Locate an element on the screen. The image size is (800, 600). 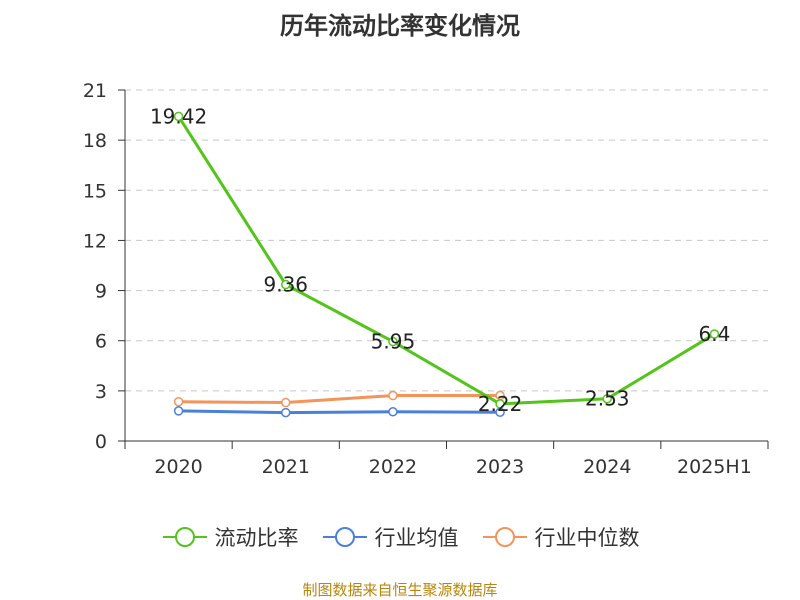
data-label: 5.95 is located at coordinates (393, 342).